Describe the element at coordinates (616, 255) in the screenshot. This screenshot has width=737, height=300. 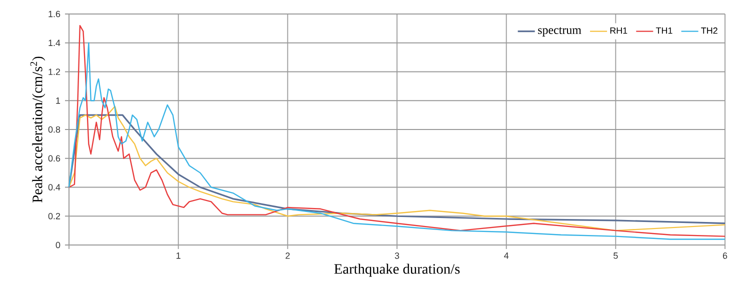
I see `x-tick-label: 5` at that location.